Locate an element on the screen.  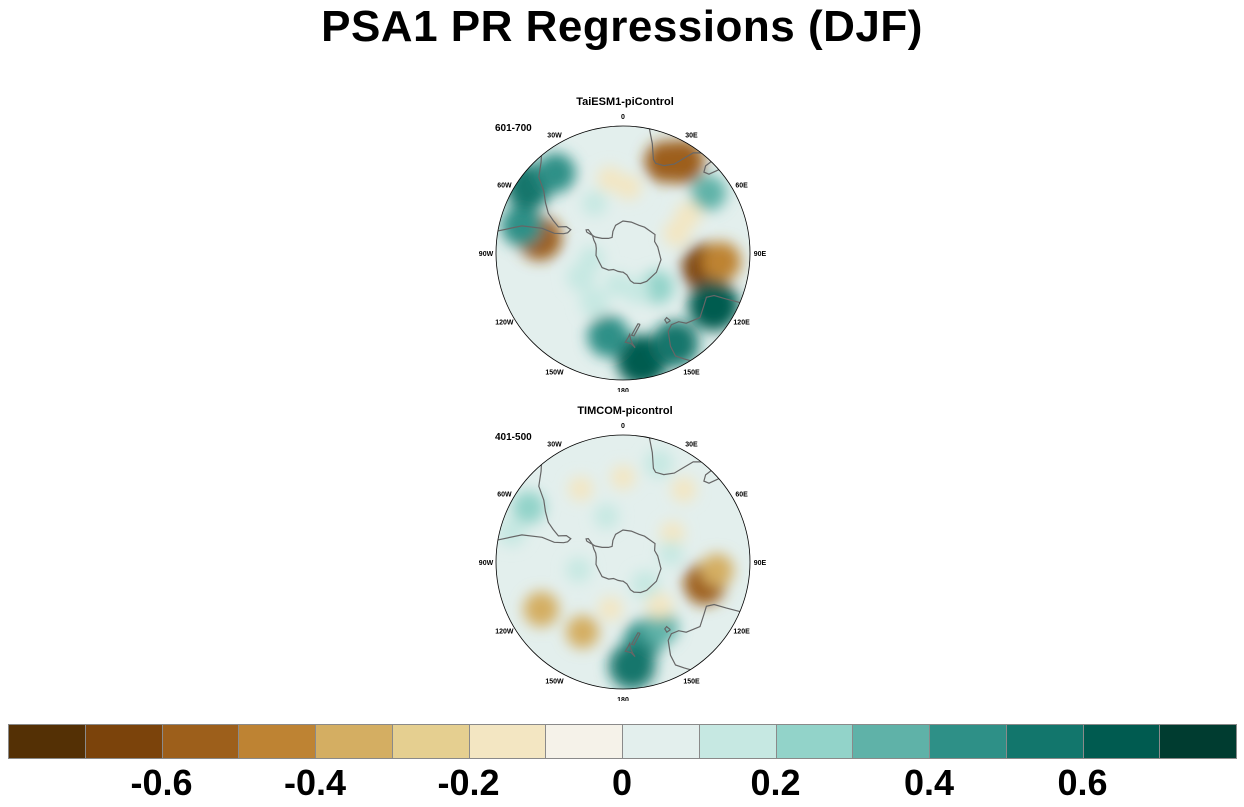
colorbar-tick-label: -0.6 is located at coordinates (161, 782).